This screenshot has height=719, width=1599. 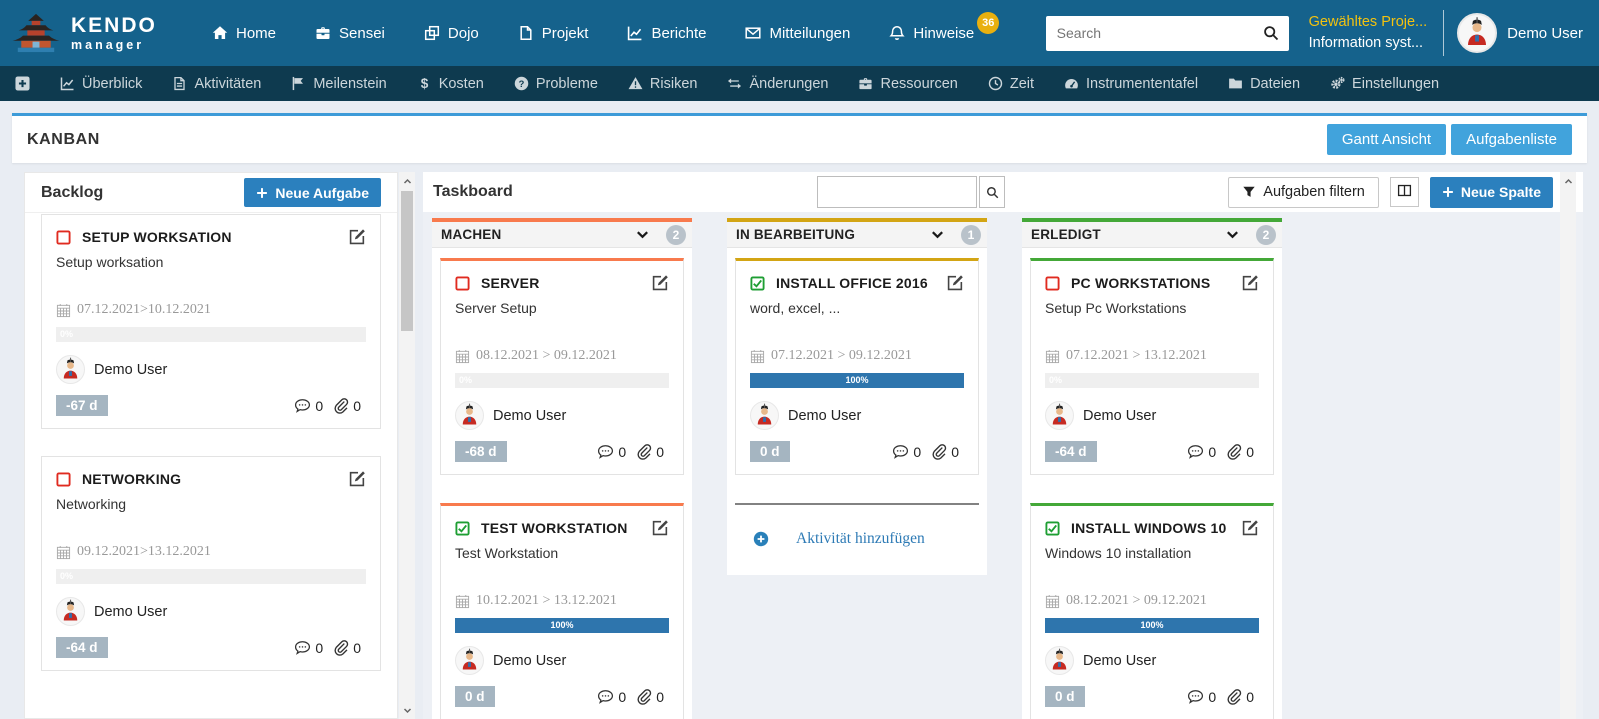 I want to click on subnav-item-aenderungen: Änderungen, so click(x=777, y=84).